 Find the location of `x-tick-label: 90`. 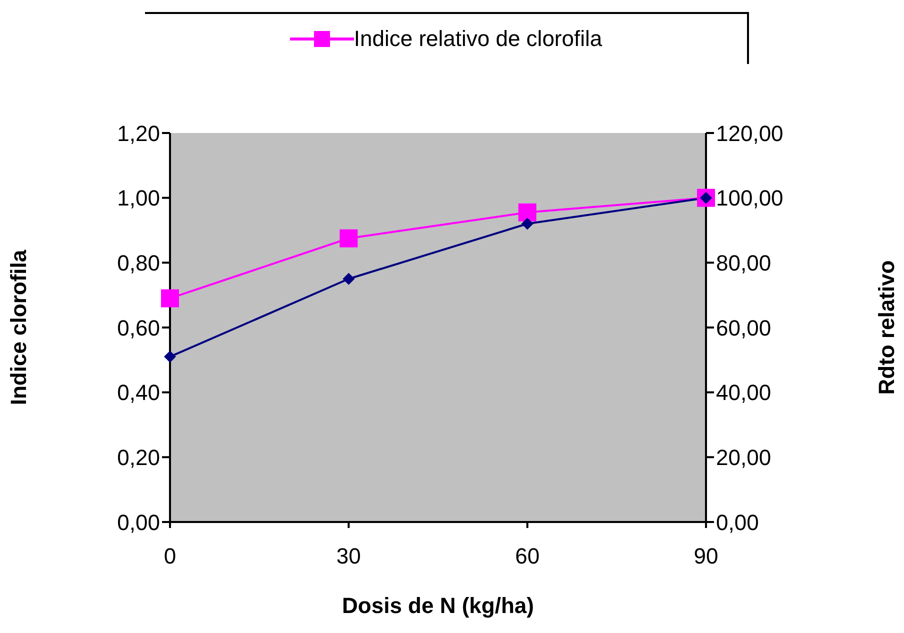

x-tick-label: 90 is located at coordinates (706, 556).